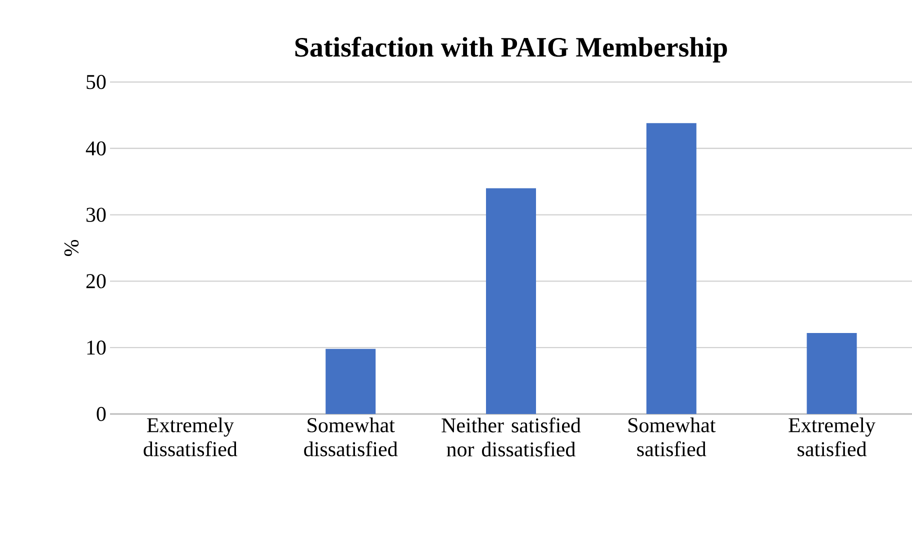 The width and height of the screenshot is (912, 540). I want to click on y-tick-label: 40, so click(96, 148).